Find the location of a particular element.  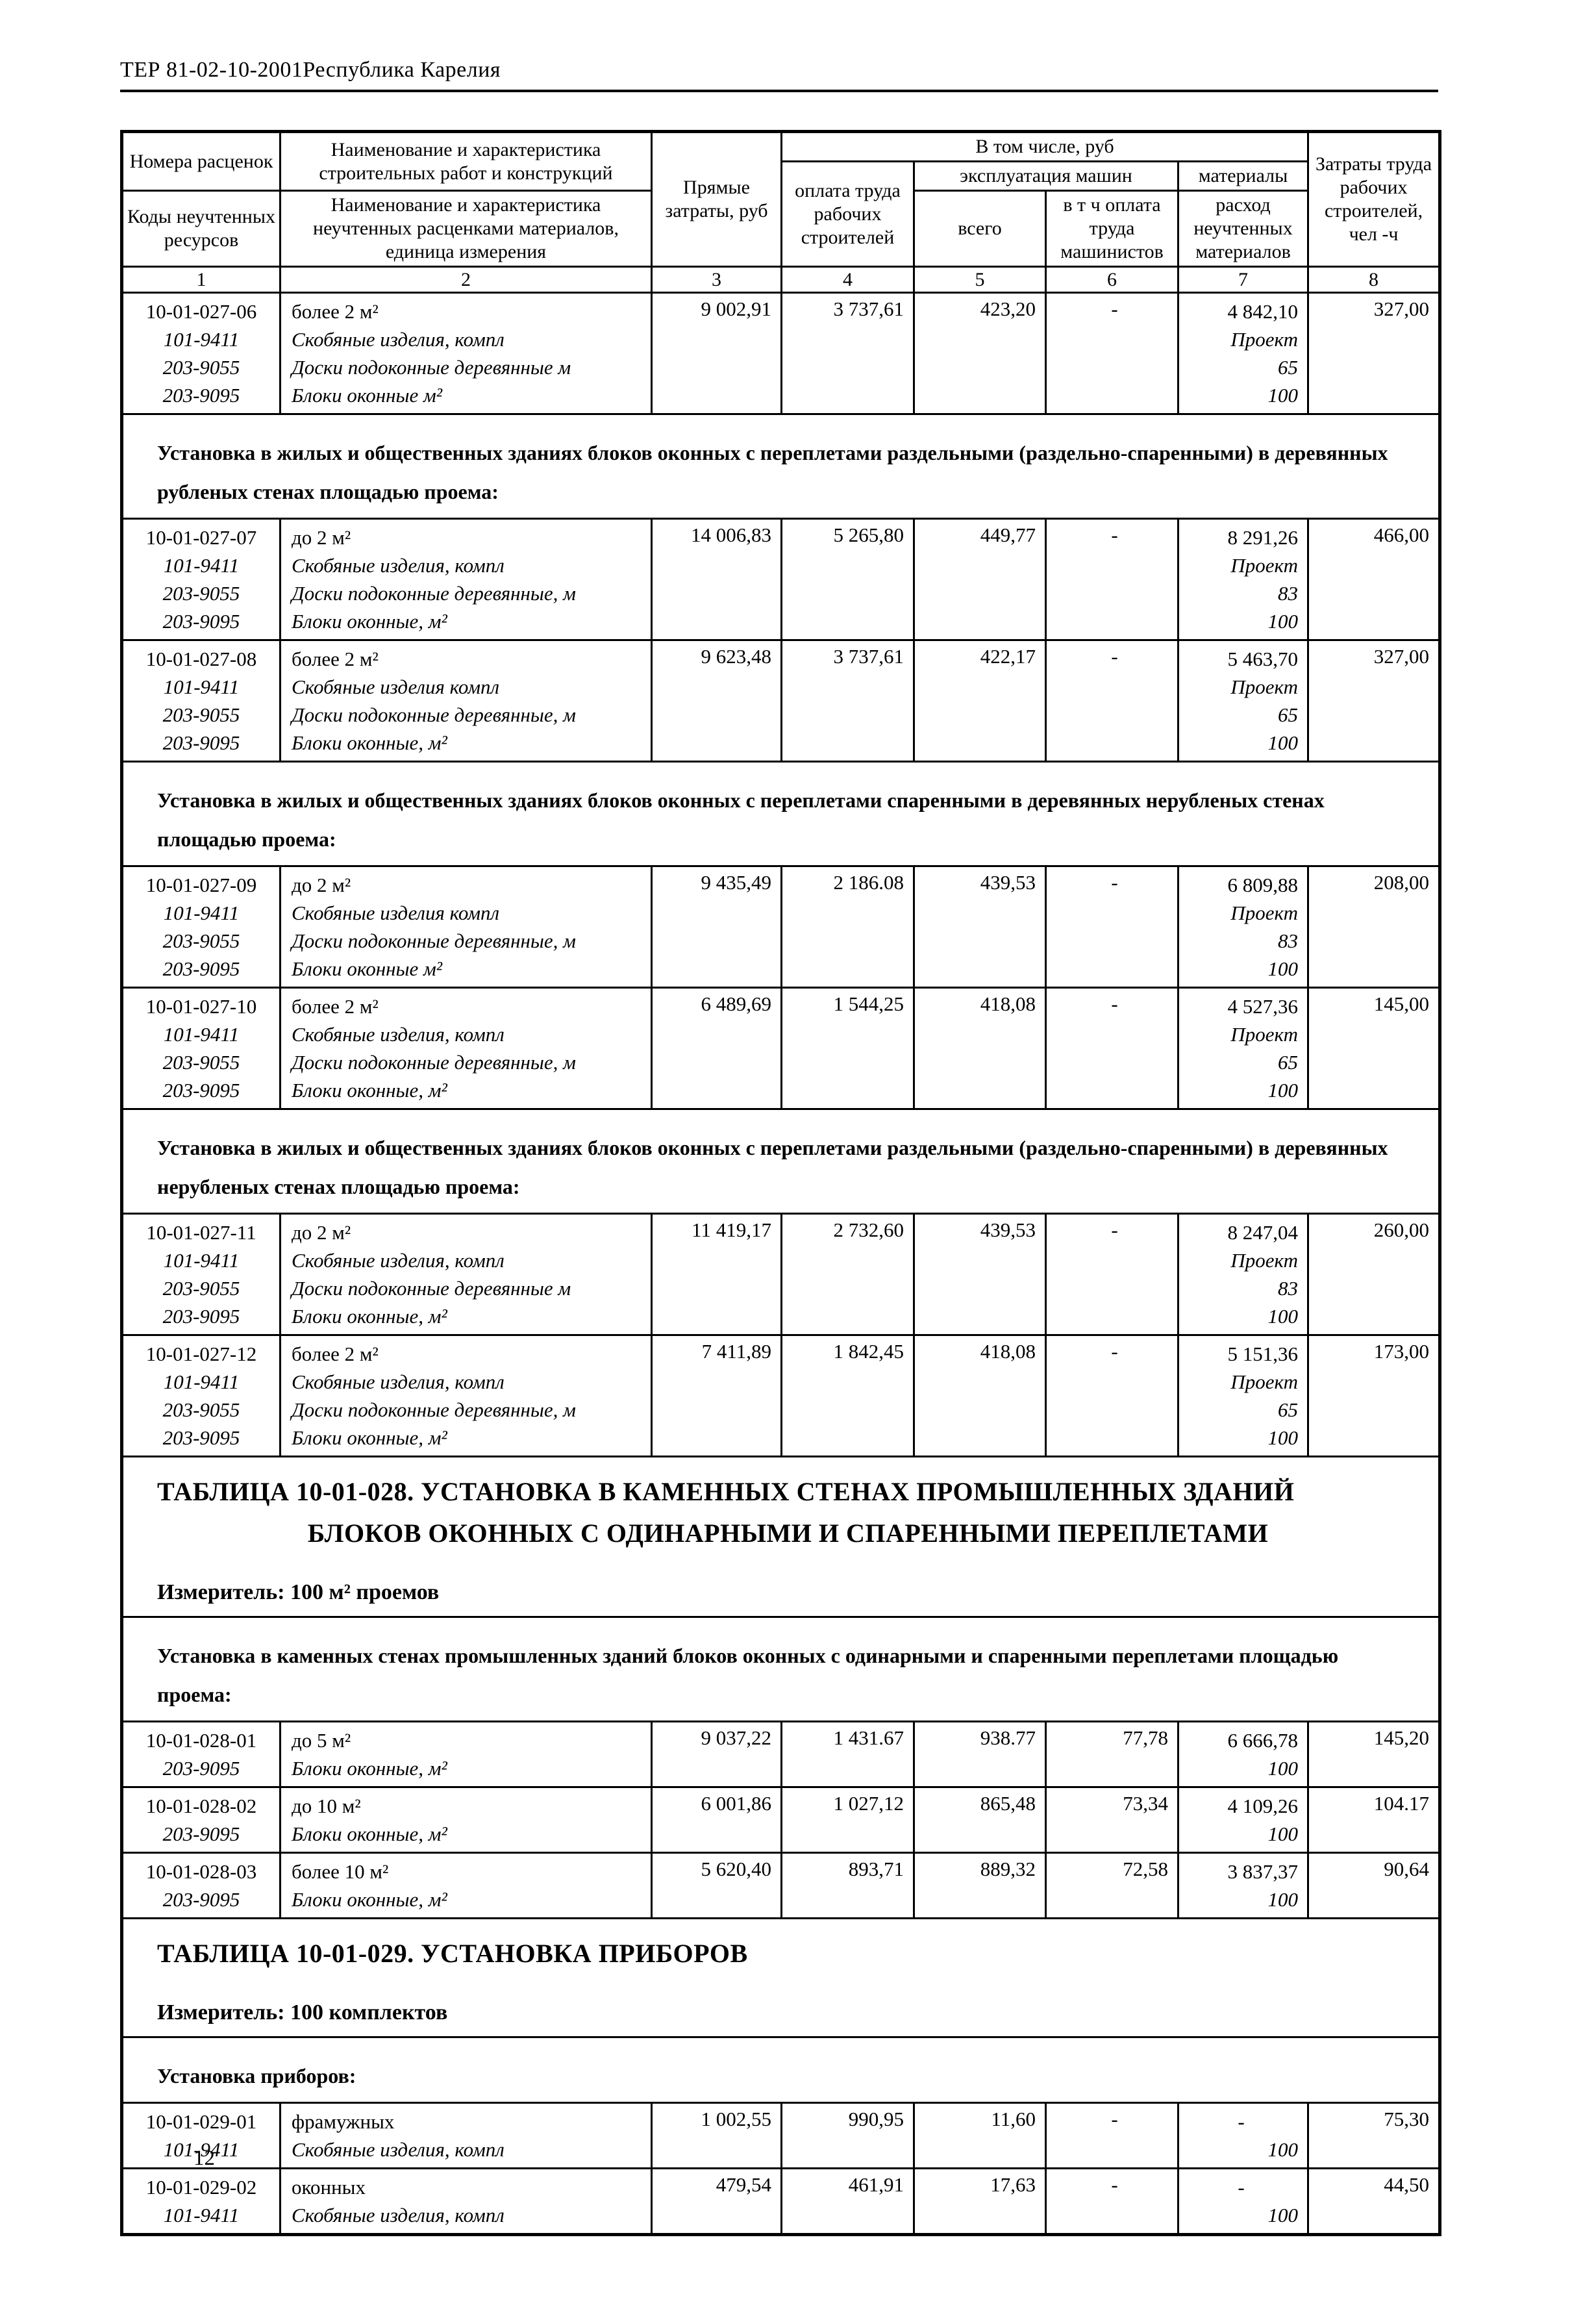

header-direct-costs: Прямые затраты, руб is located at coordinates (716, 199).